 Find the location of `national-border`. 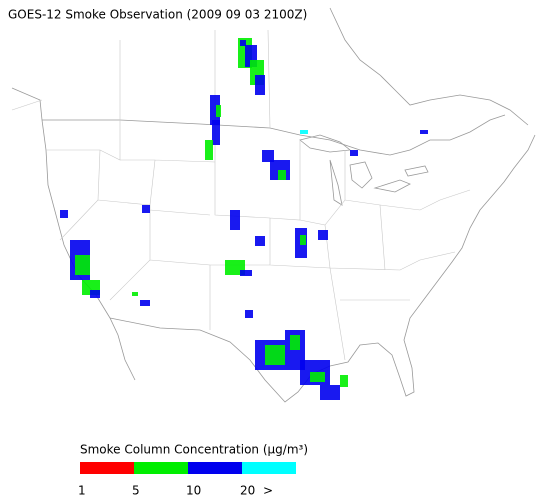

national-border is located at coordinates (274, 135).